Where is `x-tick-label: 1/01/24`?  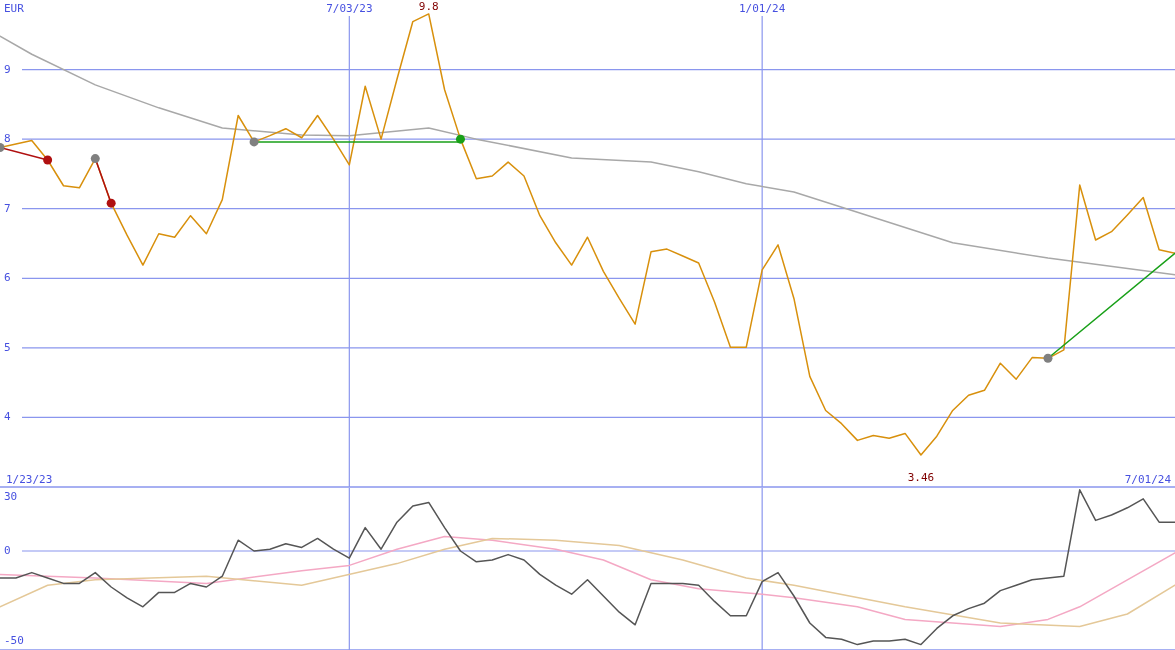
x-tick-label: 1/01/24 is located at coordinates (762, 8).